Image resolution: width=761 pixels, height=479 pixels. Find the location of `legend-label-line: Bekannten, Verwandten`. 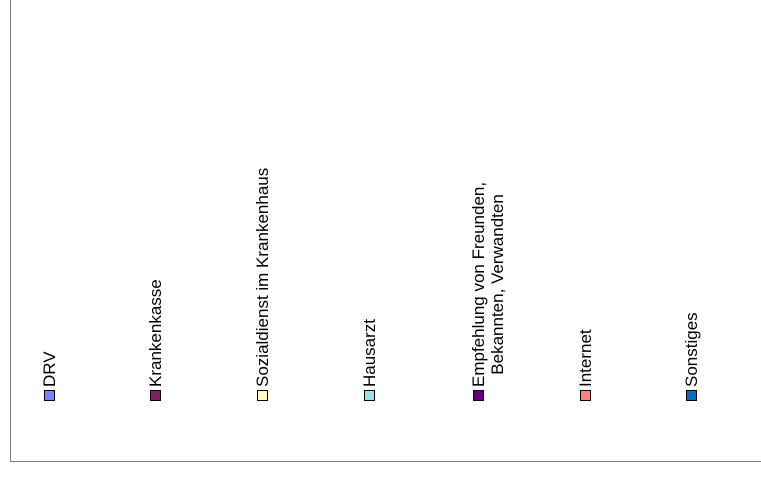

legend-label-line: Bekannten, Verwandten is located at coordinates (497, 284).